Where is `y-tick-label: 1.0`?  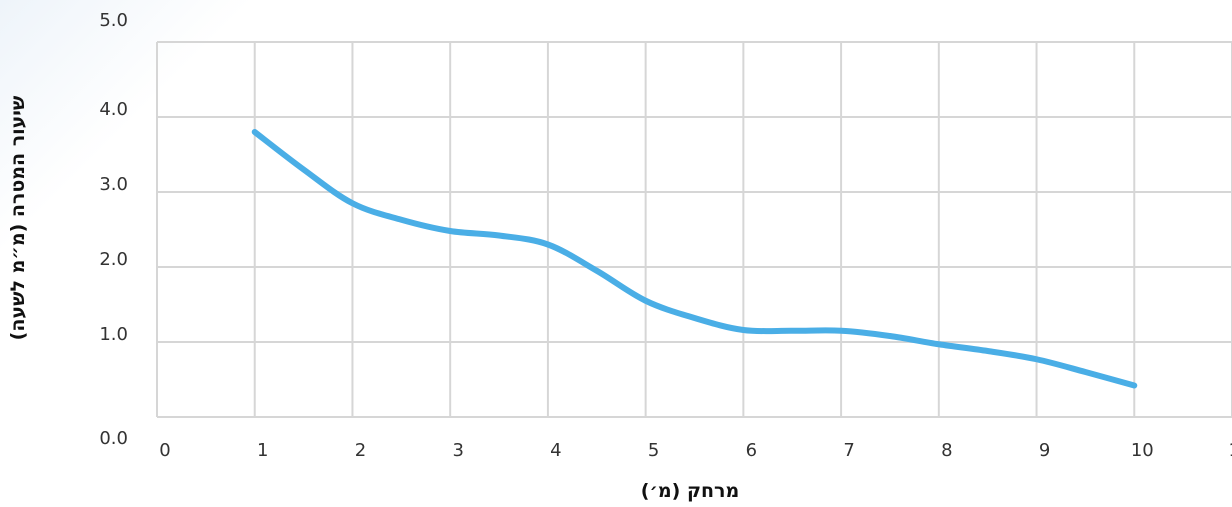 y-tick-label: 1.0 is located at coordinates (113, 334).